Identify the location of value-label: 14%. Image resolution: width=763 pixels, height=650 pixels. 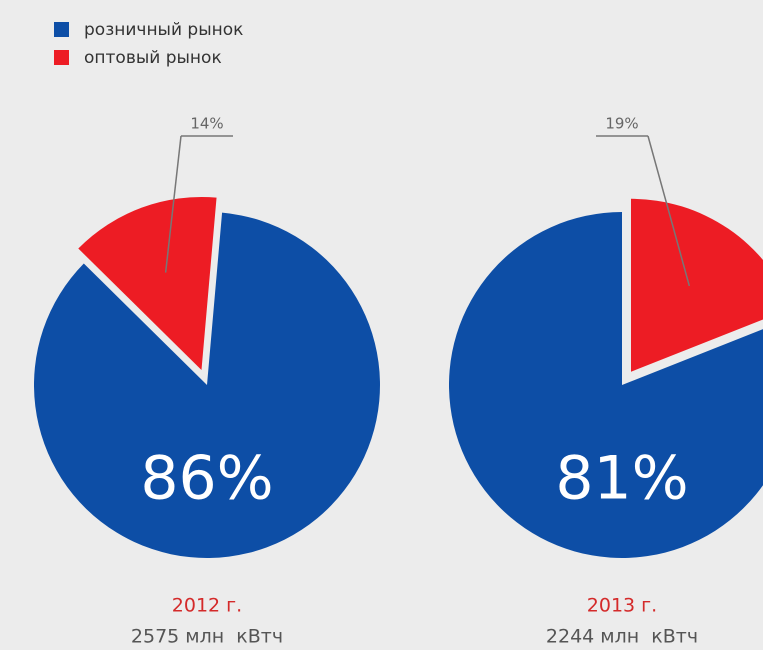
(206, 124).